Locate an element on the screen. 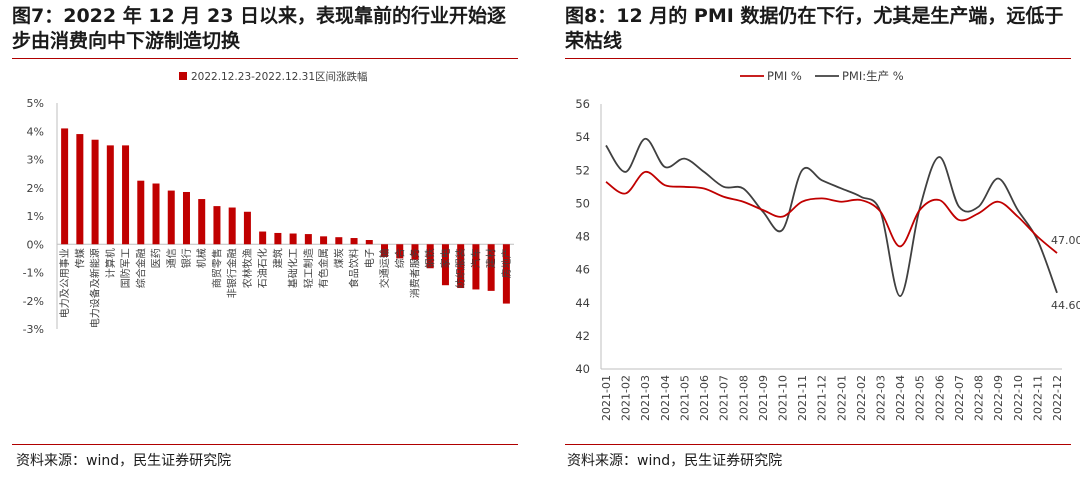  x-tick-label: 2022-08 is located at coordinates (979, 398).